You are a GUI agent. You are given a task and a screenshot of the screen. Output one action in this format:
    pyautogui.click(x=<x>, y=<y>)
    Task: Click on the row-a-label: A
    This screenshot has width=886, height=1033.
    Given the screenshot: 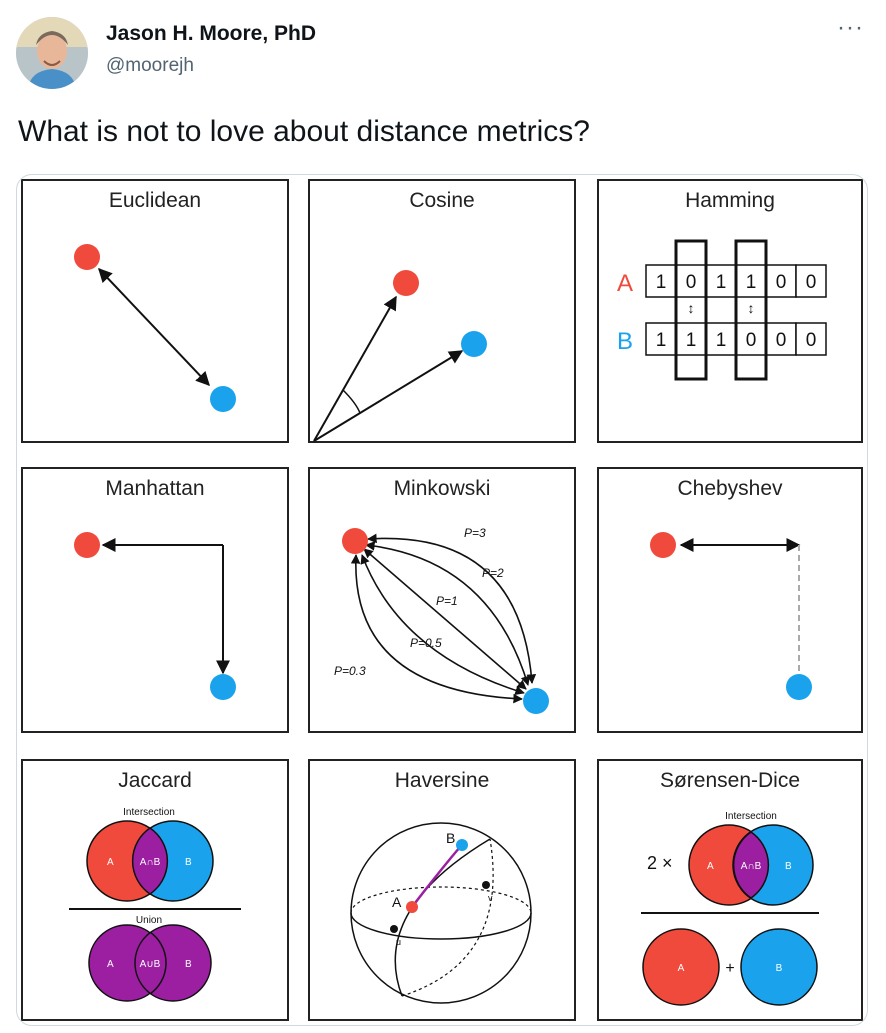 What is the action you would take?
    pyautogui.click(x=625, y=283)
    